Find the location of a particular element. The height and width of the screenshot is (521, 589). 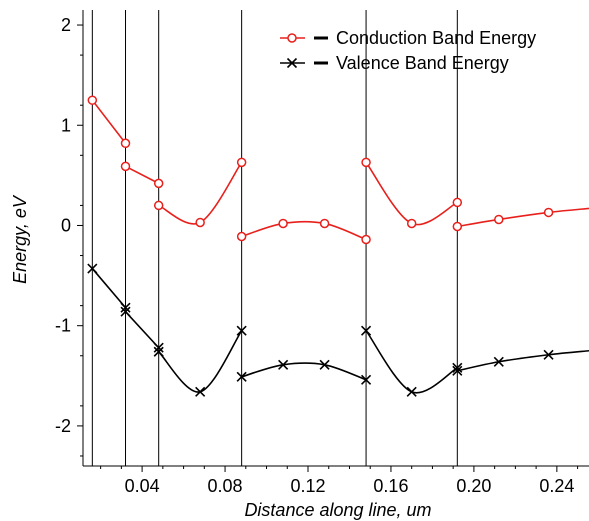

y-tick-label: -1 is located at coordinates (63, 326).